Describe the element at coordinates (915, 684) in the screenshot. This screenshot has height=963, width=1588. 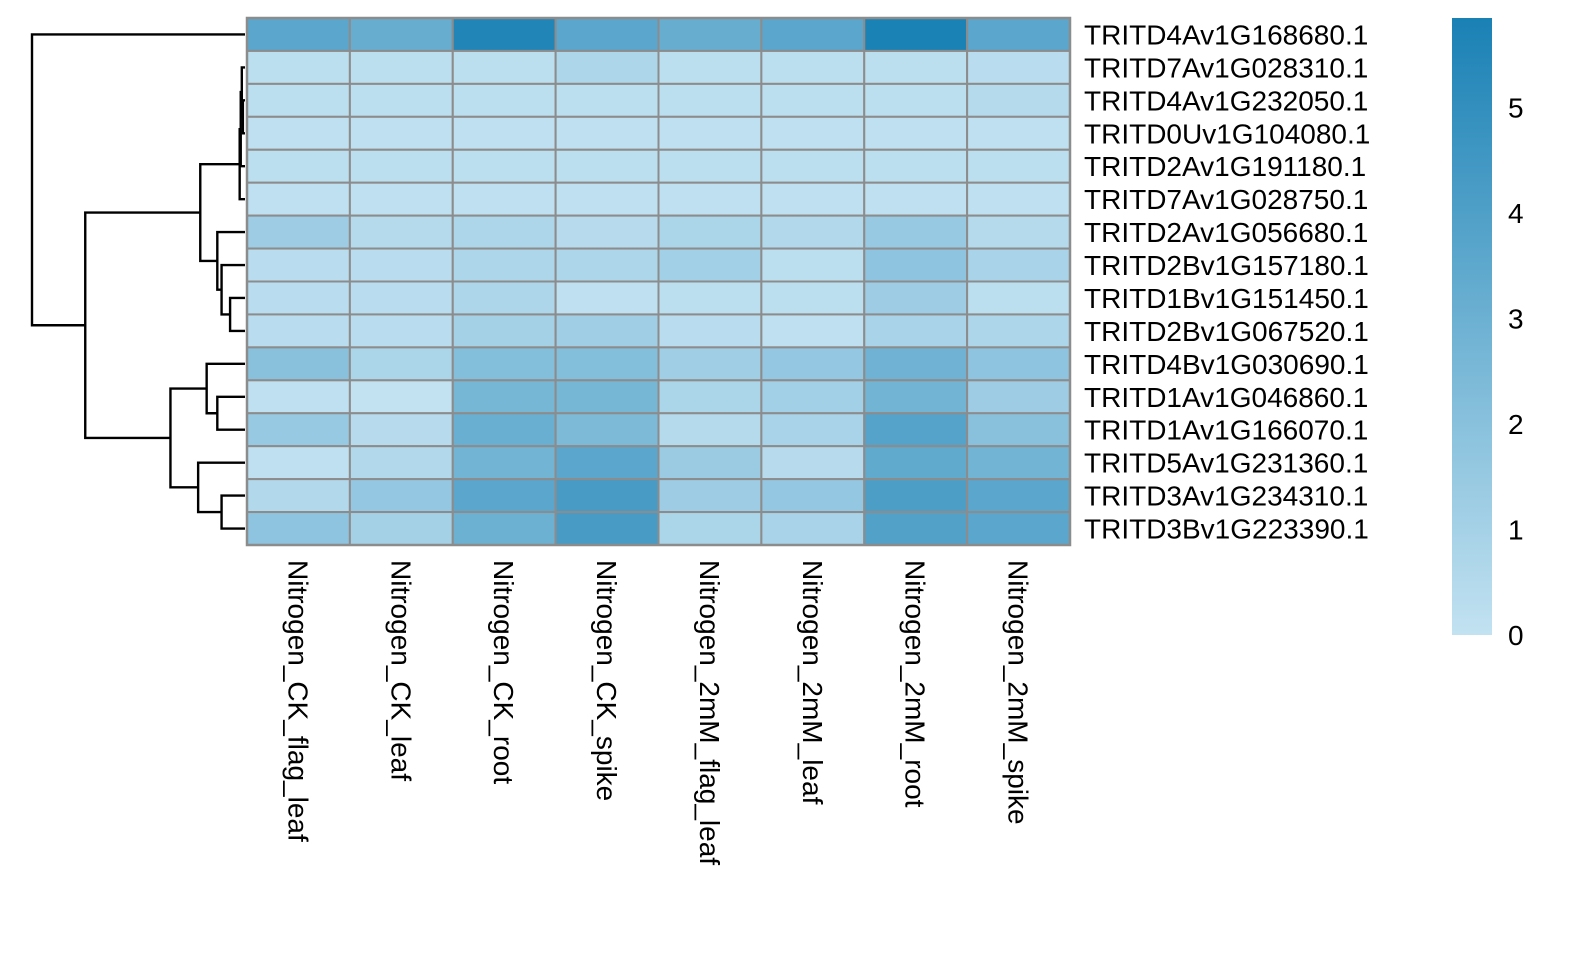
I see `column-label: Nitrogen_2mM_root` at that location.